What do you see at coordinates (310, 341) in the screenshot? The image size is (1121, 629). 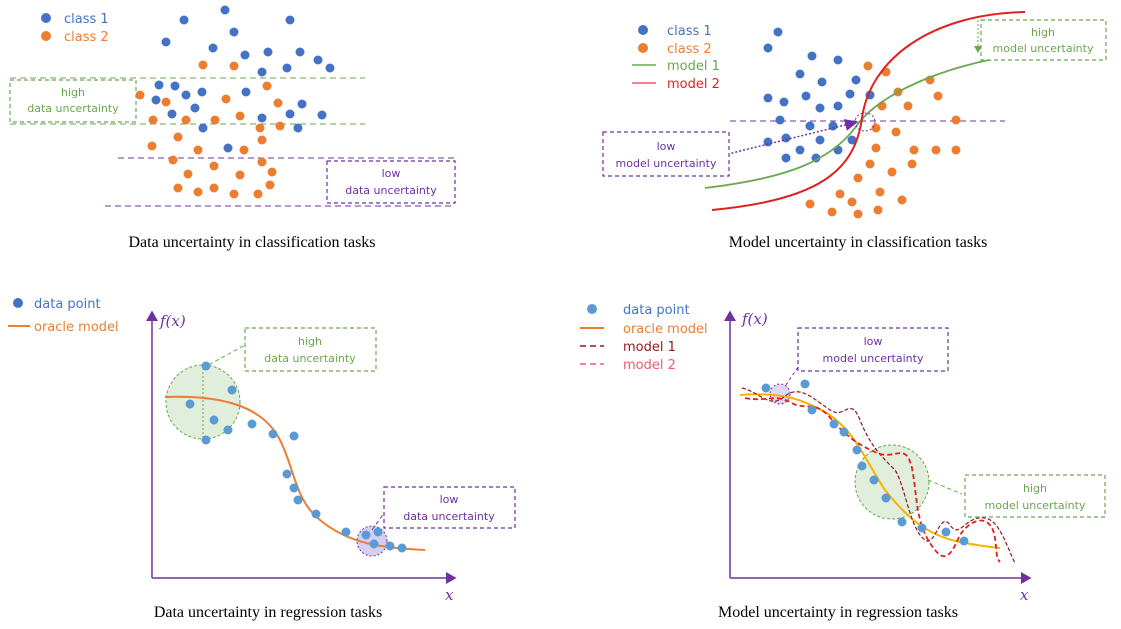 I see `high-box-line1: high` at bounding box center [310, 341].